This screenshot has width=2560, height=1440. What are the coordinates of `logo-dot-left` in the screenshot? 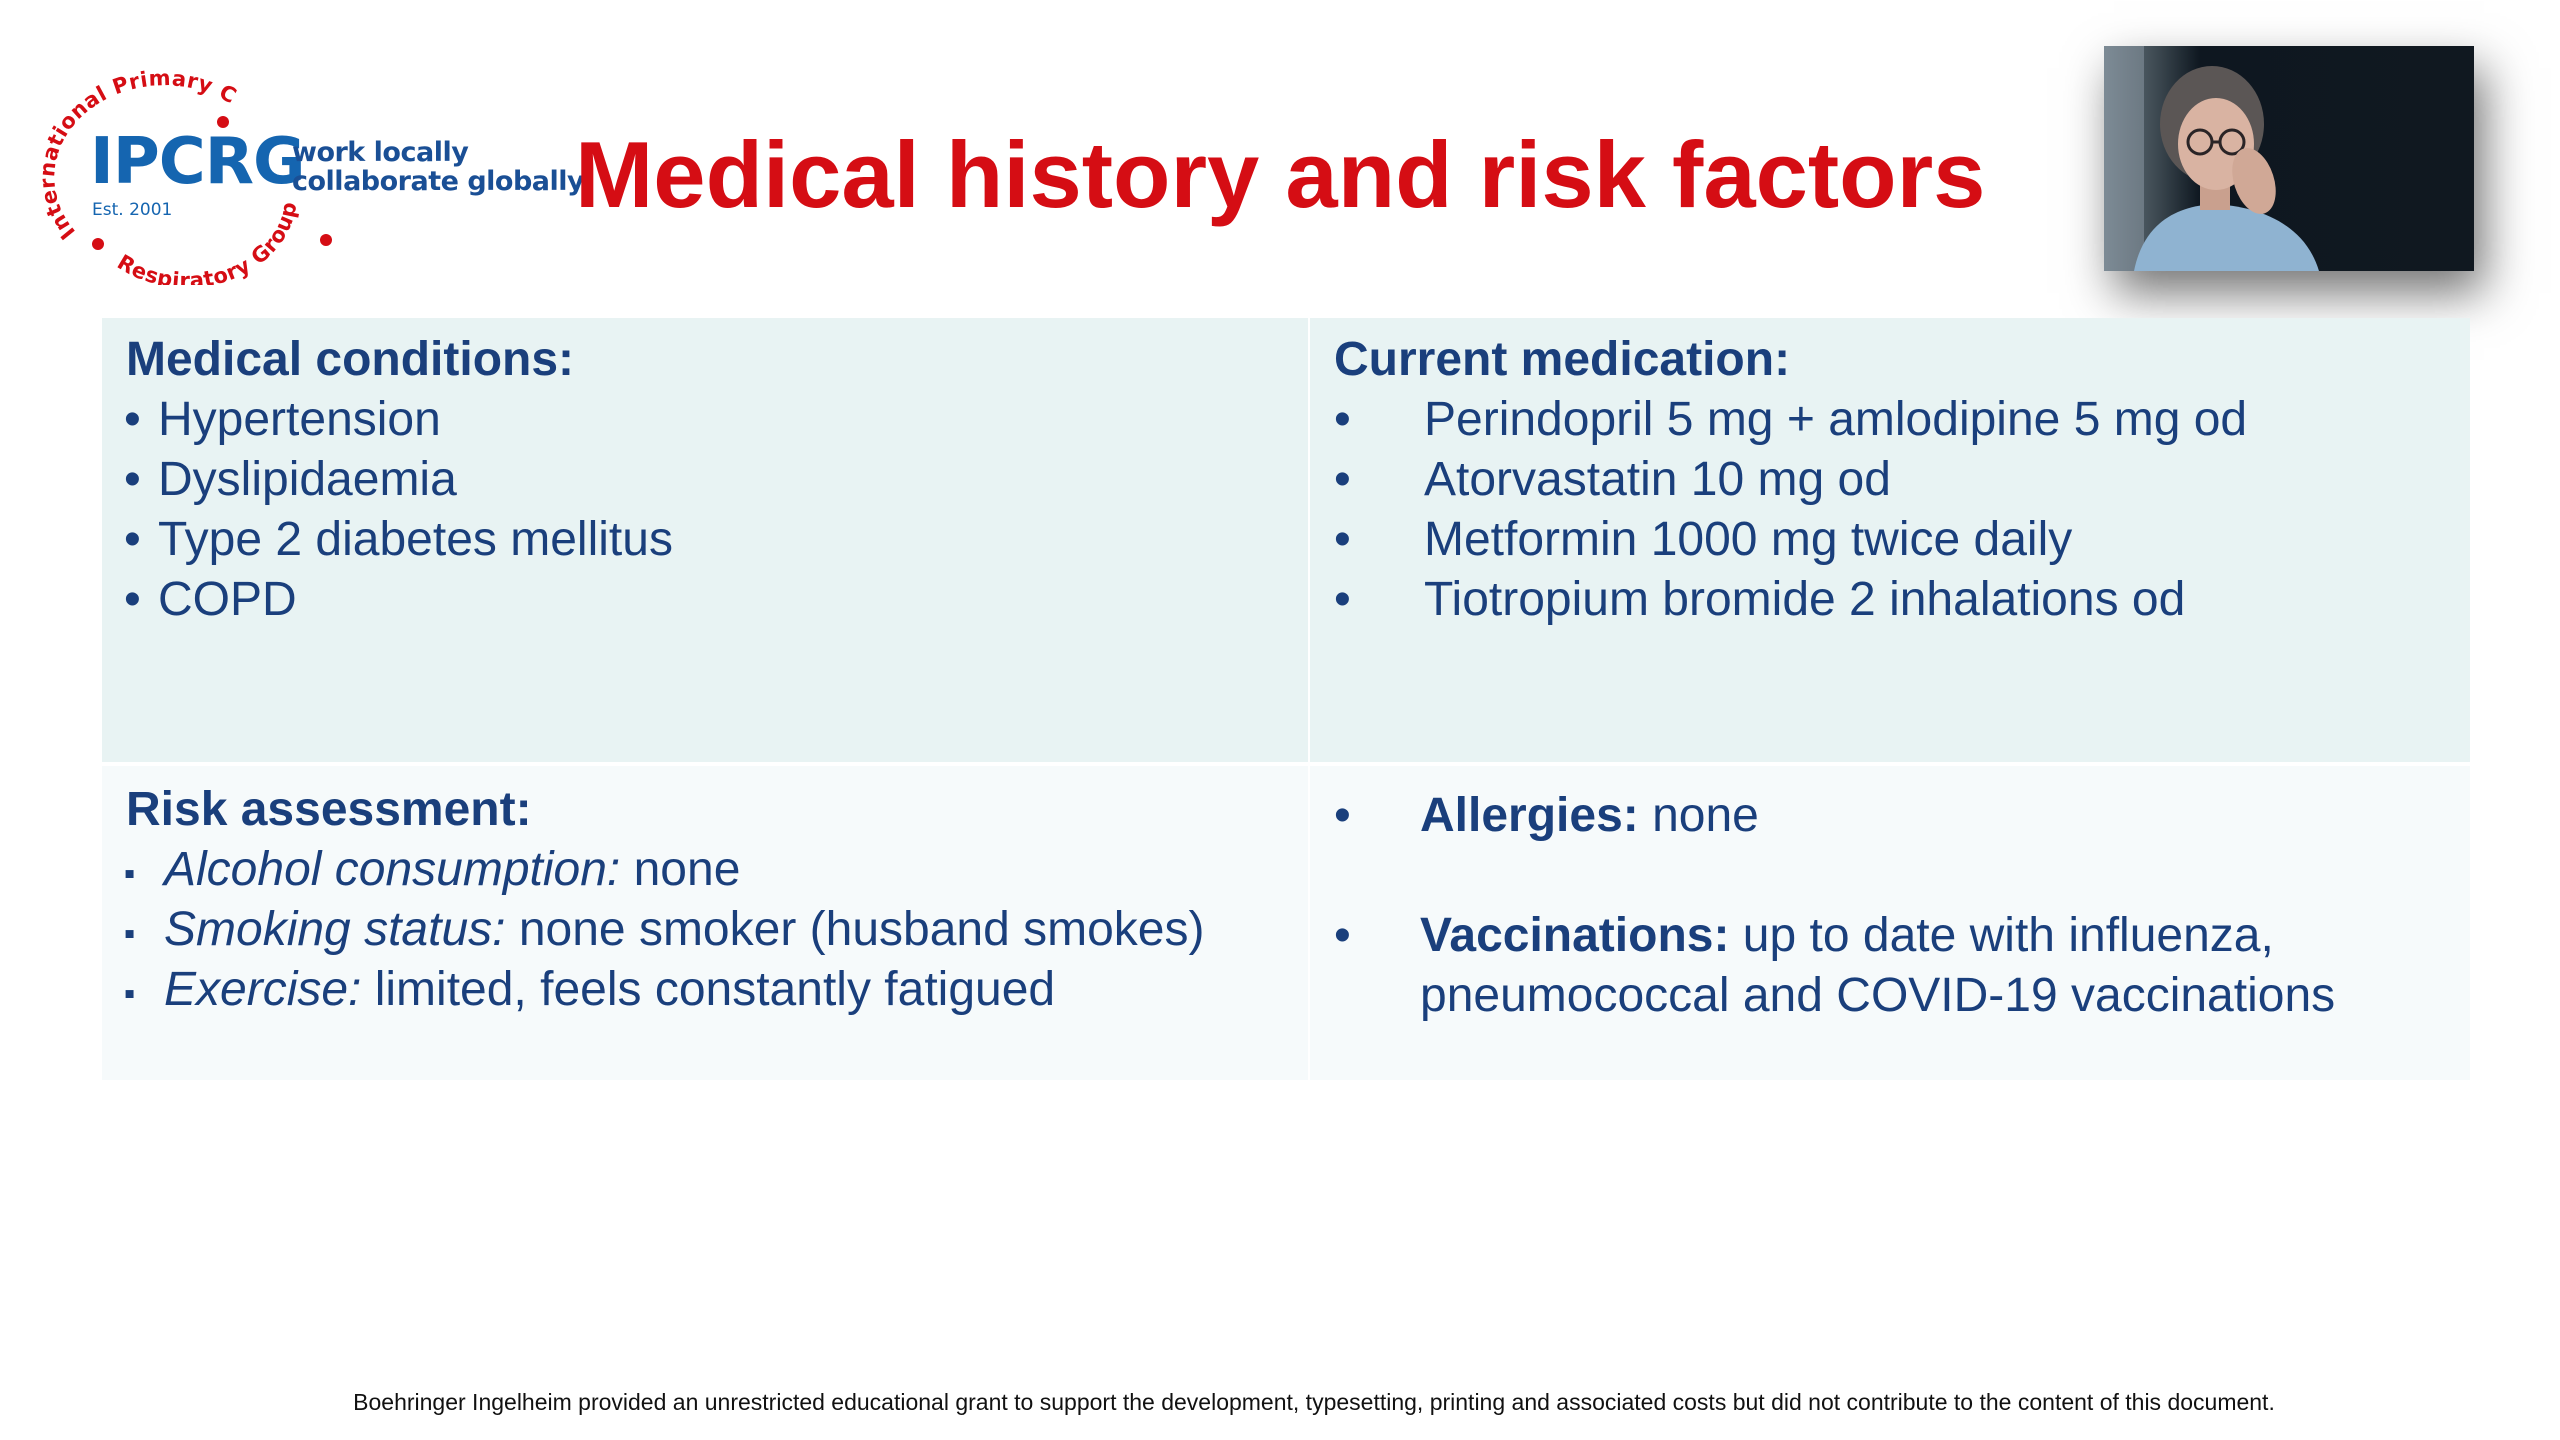 It's located at (98, 244).